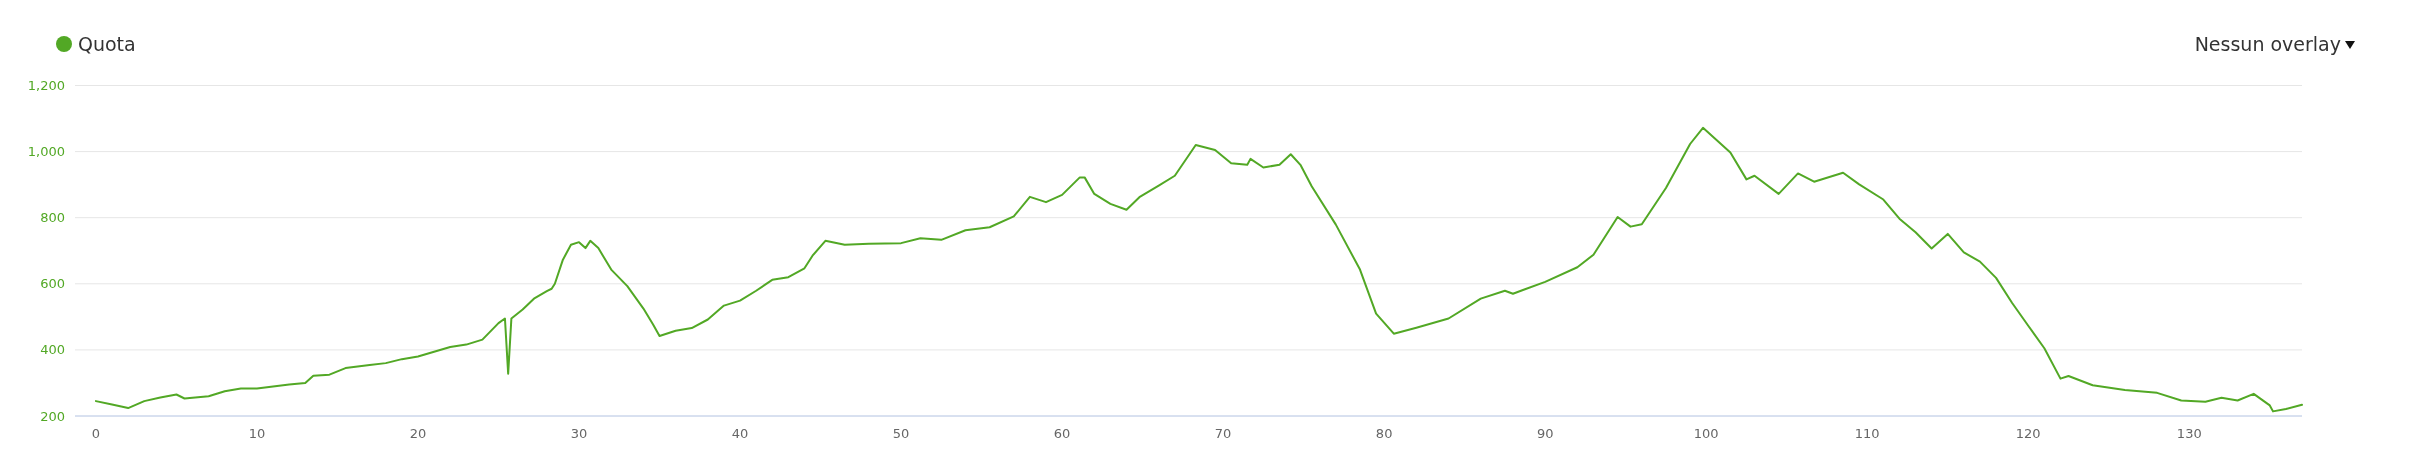 The image size is (2409, 471). What do you see at coordinates (1223, 433) in the screenshot?
I see `x-tick-label: 70` at bounding box center [1223, 433].